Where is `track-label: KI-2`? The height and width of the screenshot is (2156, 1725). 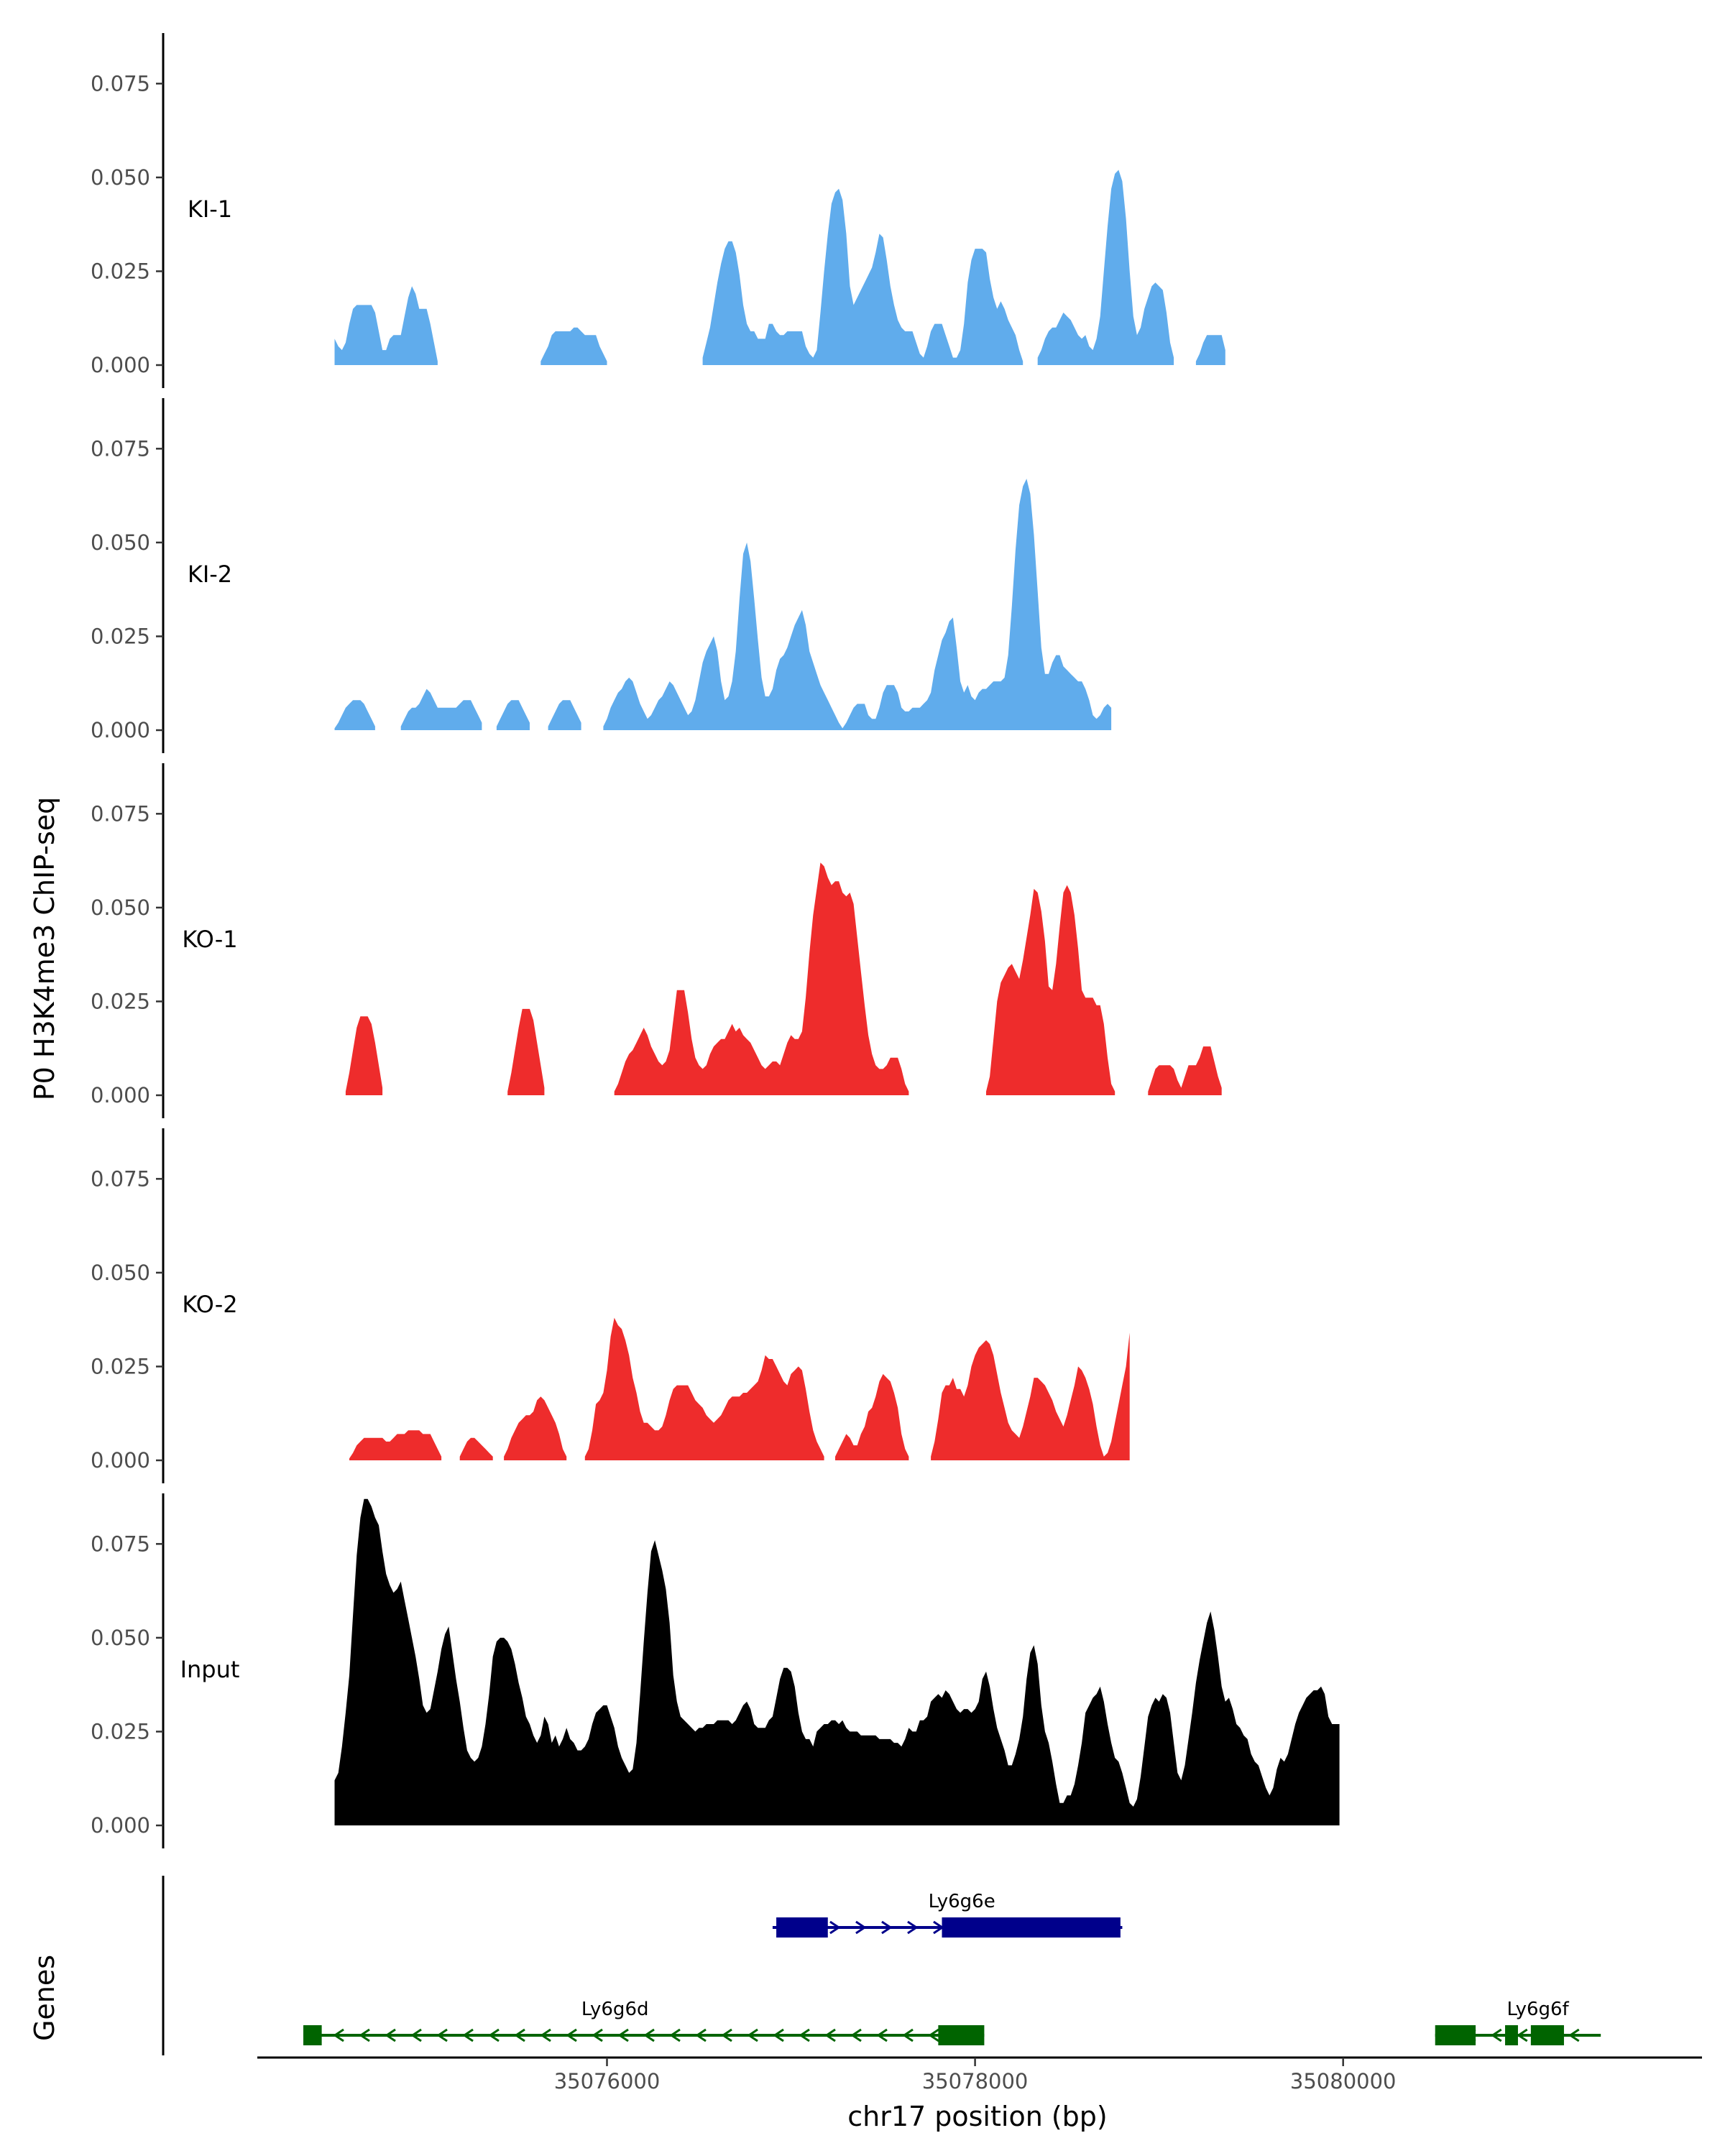
track-label: KI-2 is located at coordinates (210, 575).